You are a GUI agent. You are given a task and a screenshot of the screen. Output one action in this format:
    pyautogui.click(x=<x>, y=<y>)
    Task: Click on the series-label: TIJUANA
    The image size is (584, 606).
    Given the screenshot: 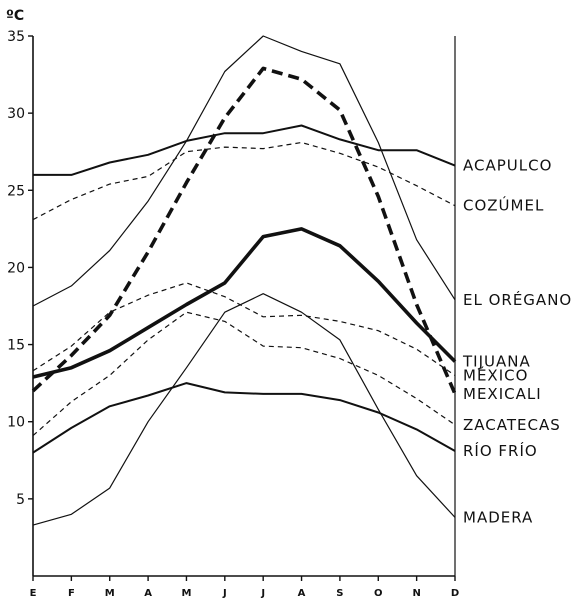 What is the action you would take?
    pyautogui.click(x=496, y=362)
    